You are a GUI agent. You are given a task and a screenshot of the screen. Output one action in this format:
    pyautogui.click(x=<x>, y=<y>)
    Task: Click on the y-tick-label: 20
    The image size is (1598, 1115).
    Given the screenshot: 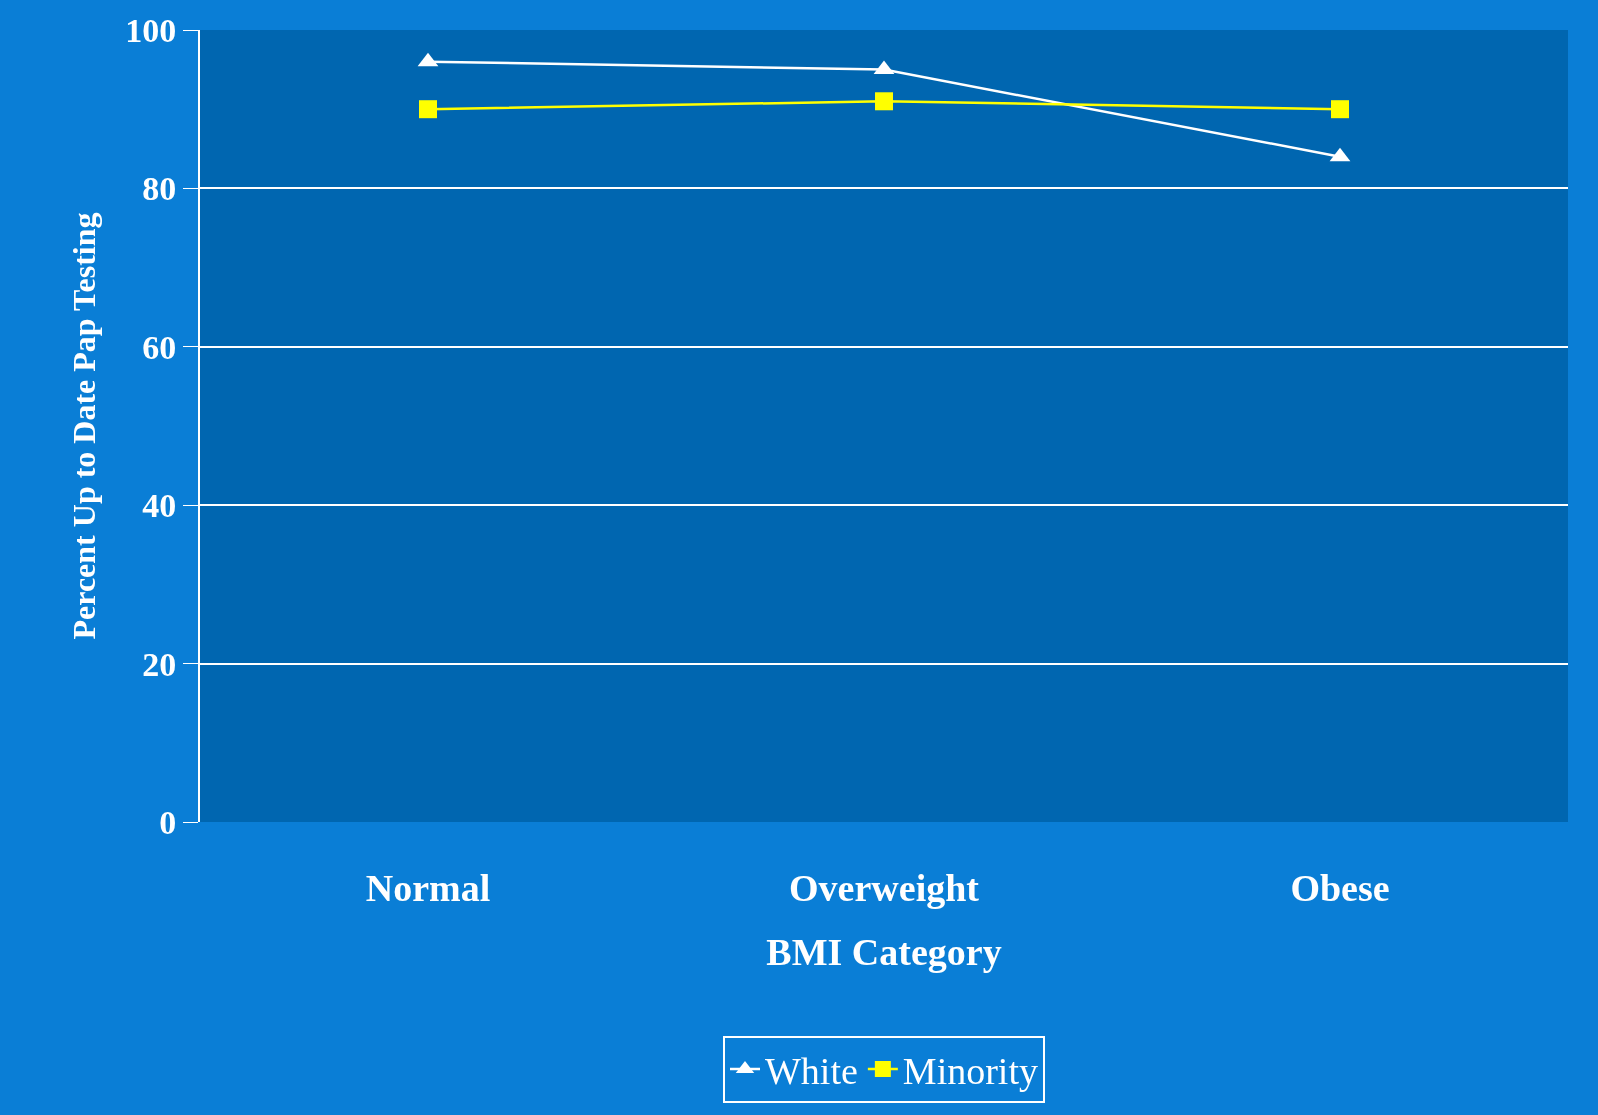 What is the action you would take?
    pyautogui.click(x=159, y=664)
    